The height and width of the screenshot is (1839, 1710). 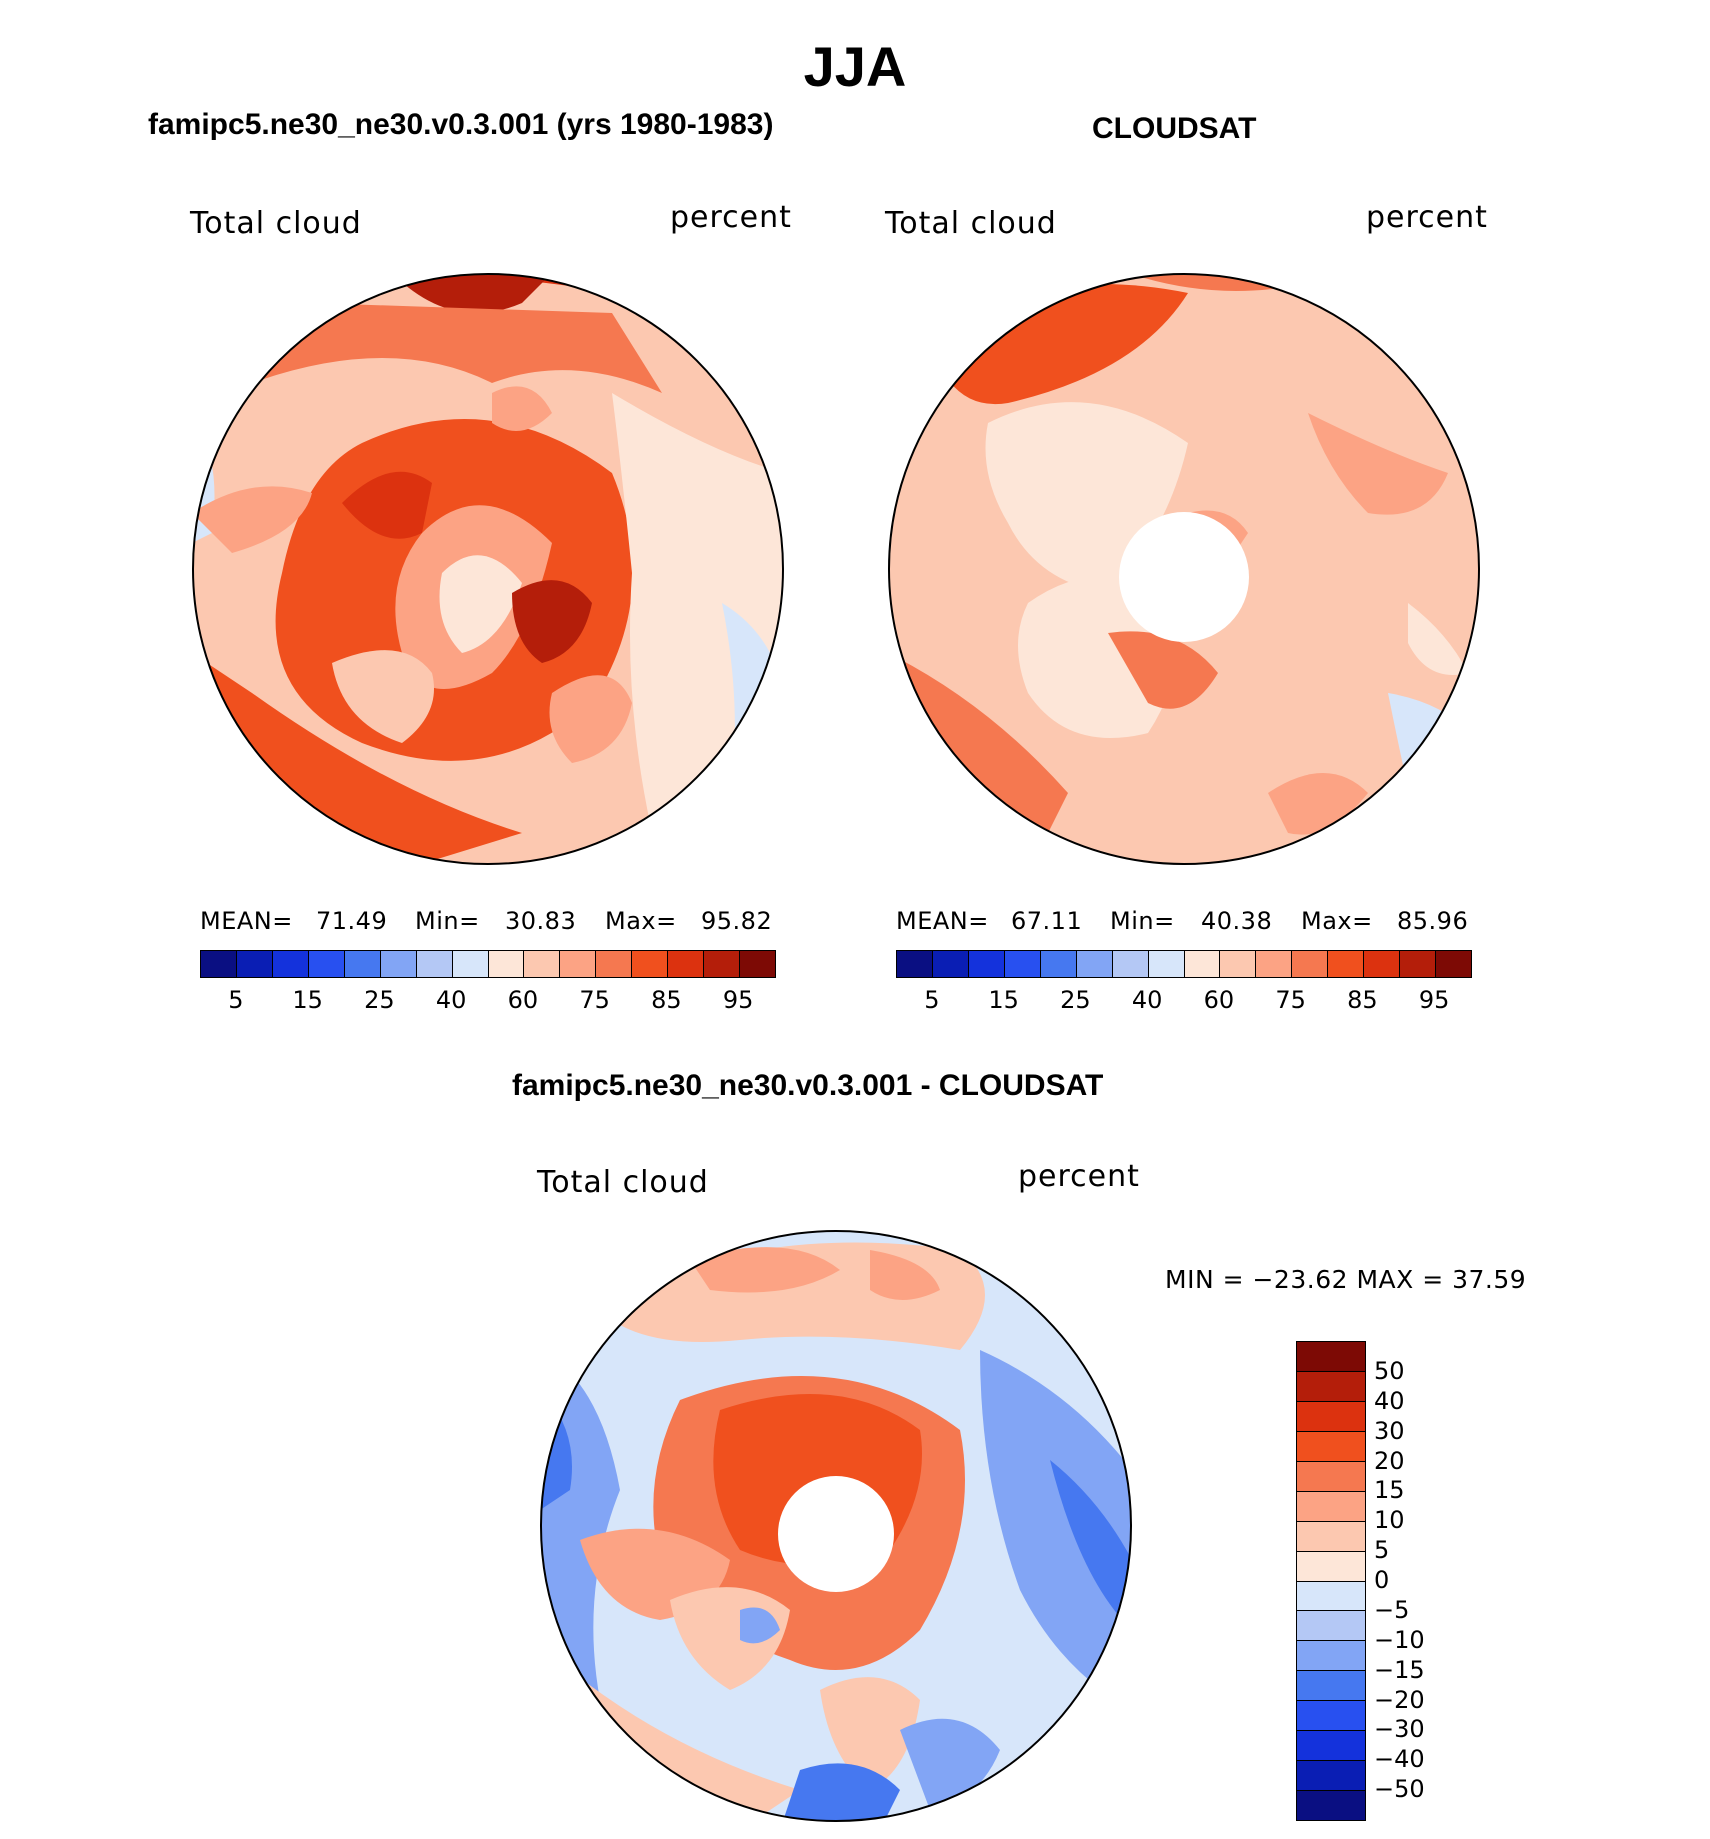 I want to click on diff-panel-title: famipc5.ne30_ne30.v0.3.001 - CLOUDSAT, so click(x=808, y=1085).